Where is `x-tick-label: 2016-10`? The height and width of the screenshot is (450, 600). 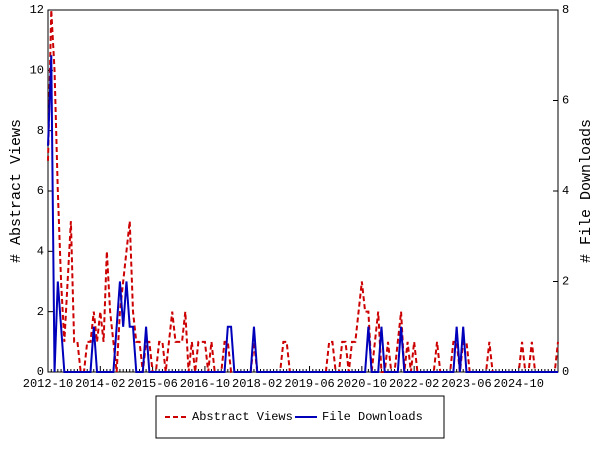
x-tick-label: 2016-10 is located at coordinates (205, 384).